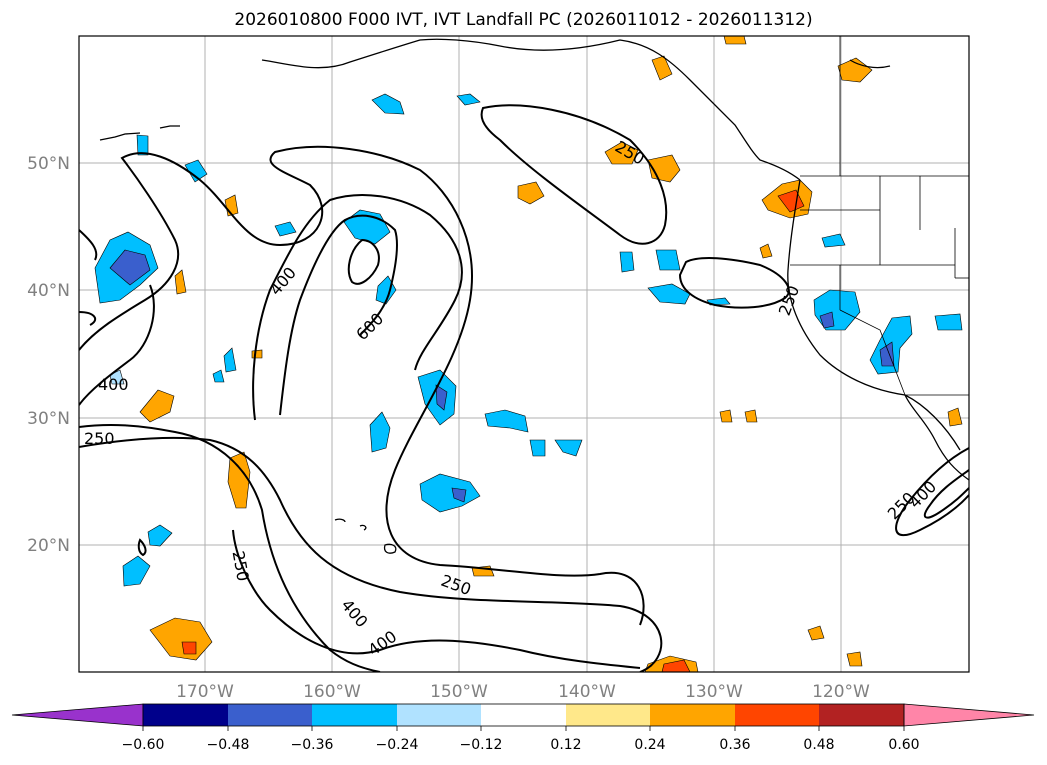 The width and height of the screenshot is (1047, 765). Describe the element at coordinates (714, 692) in the screenshot. I see `lon-label: 130°W` at that location.